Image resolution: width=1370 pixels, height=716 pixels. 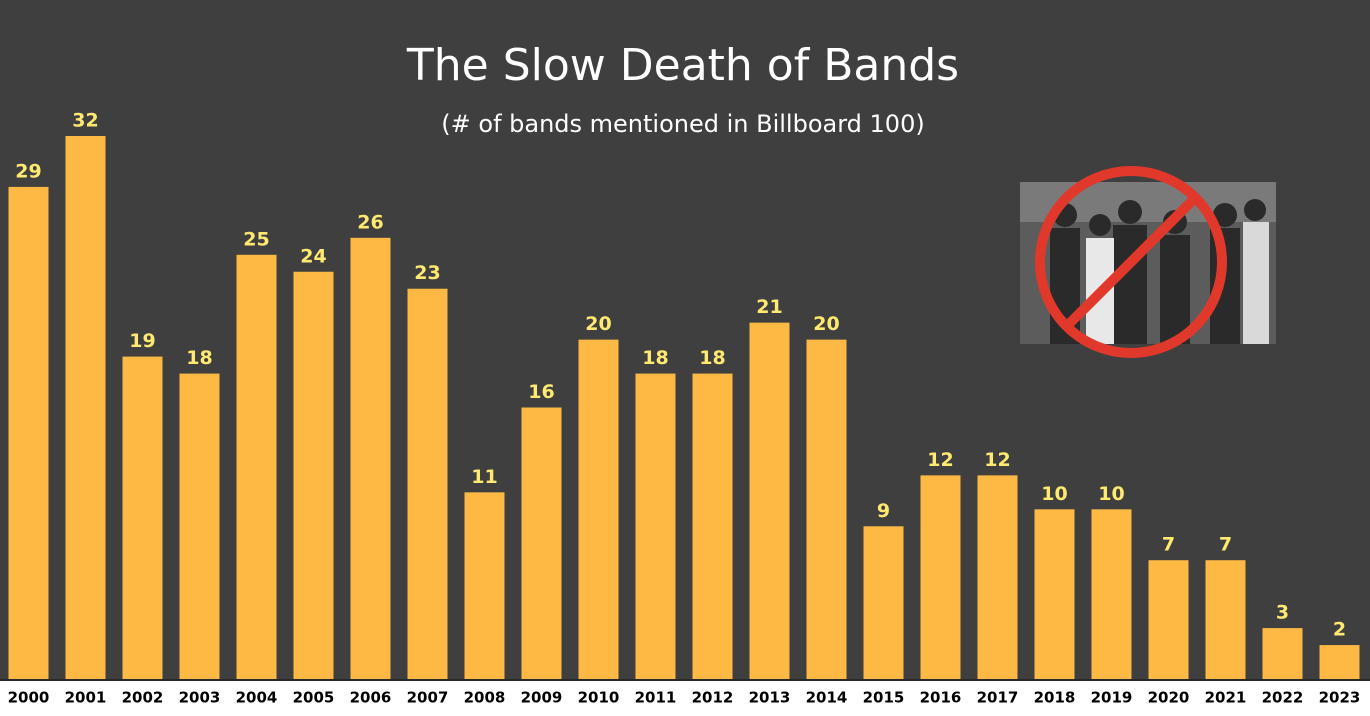 What do you see at coordinates (1282, 613) in the screenshot?
I see `value-label: 3` at bounding box center [1282, 613].